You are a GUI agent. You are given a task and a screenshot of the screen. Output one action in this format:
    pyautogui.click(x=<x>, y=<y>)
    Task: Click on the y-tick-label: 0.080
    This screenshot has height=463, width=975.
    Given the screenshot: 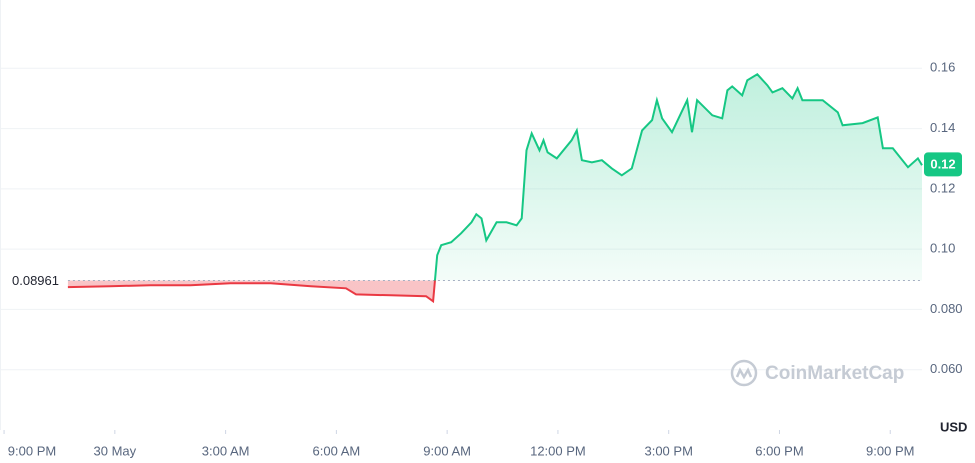 What is the action you would take?
    pyautogui.click(x=946, y=308)
    